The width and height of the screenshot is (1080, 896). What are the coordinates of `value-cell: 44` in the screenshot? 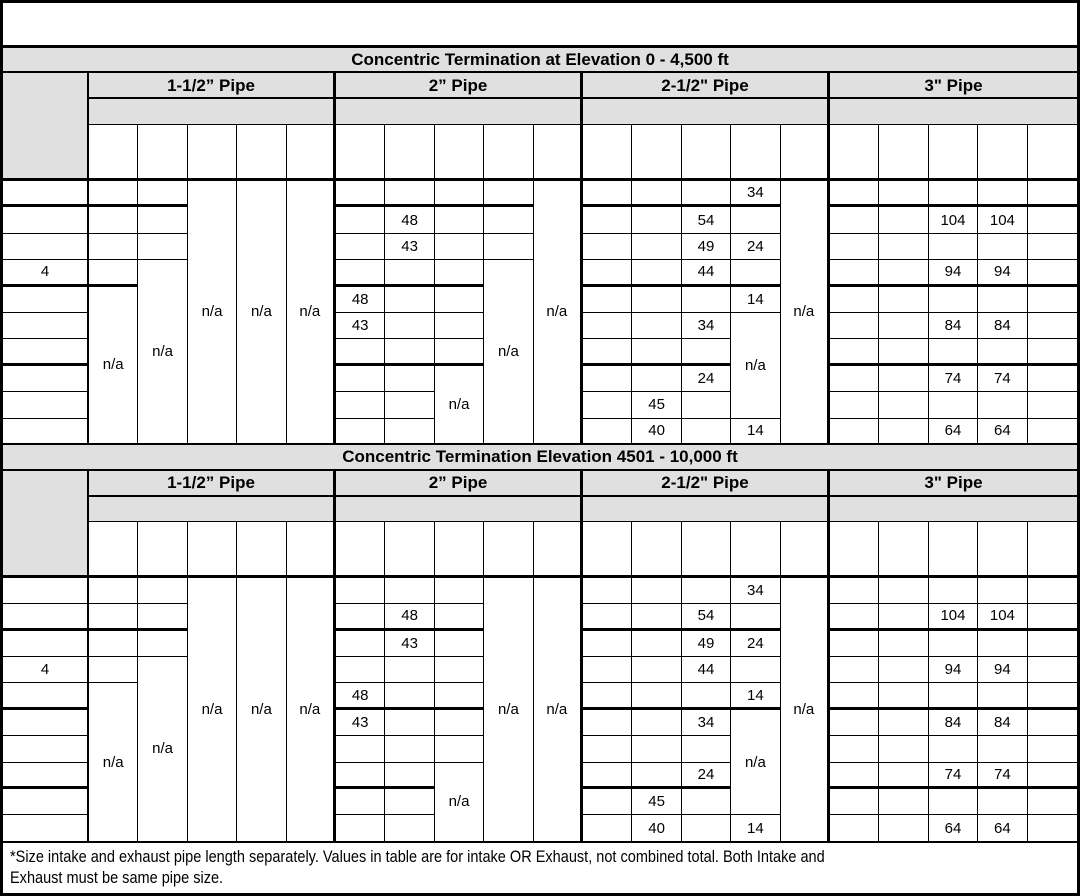 It's located at (706, 670).